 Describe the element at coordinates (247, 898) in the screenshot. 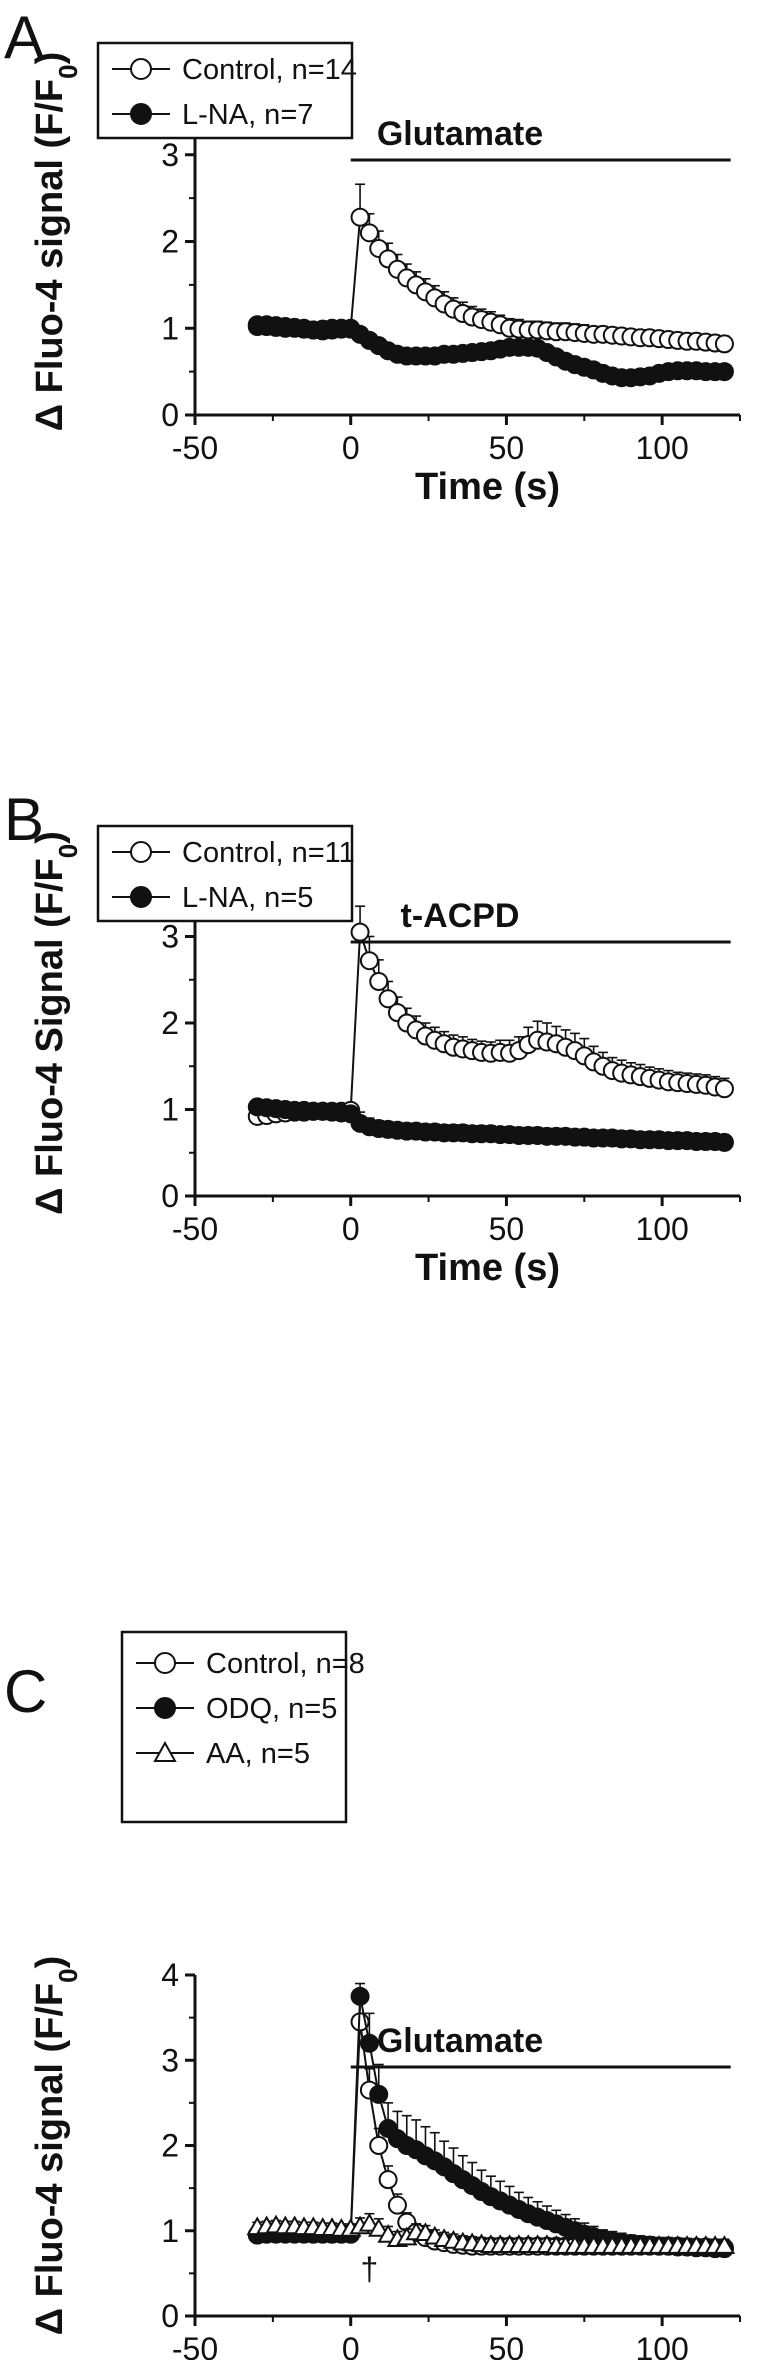

I see `legend-label: L-NA, n=5` at that location.